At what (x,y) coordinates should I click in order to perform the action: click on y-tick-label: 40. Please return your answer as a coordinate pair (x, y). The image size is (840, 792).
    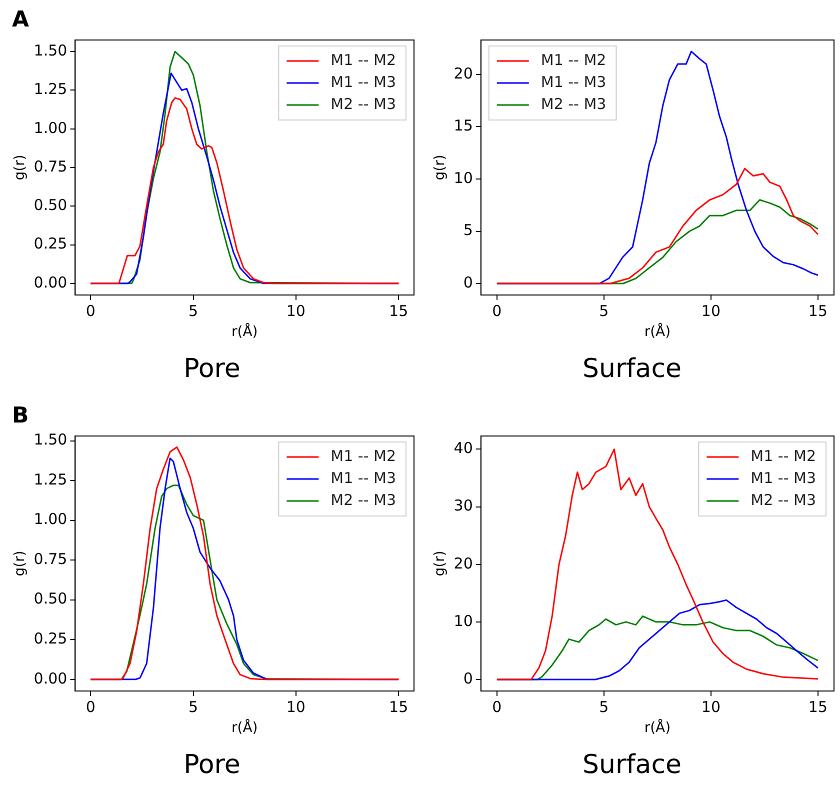
    Looking at the image, I should click on (463, 448).